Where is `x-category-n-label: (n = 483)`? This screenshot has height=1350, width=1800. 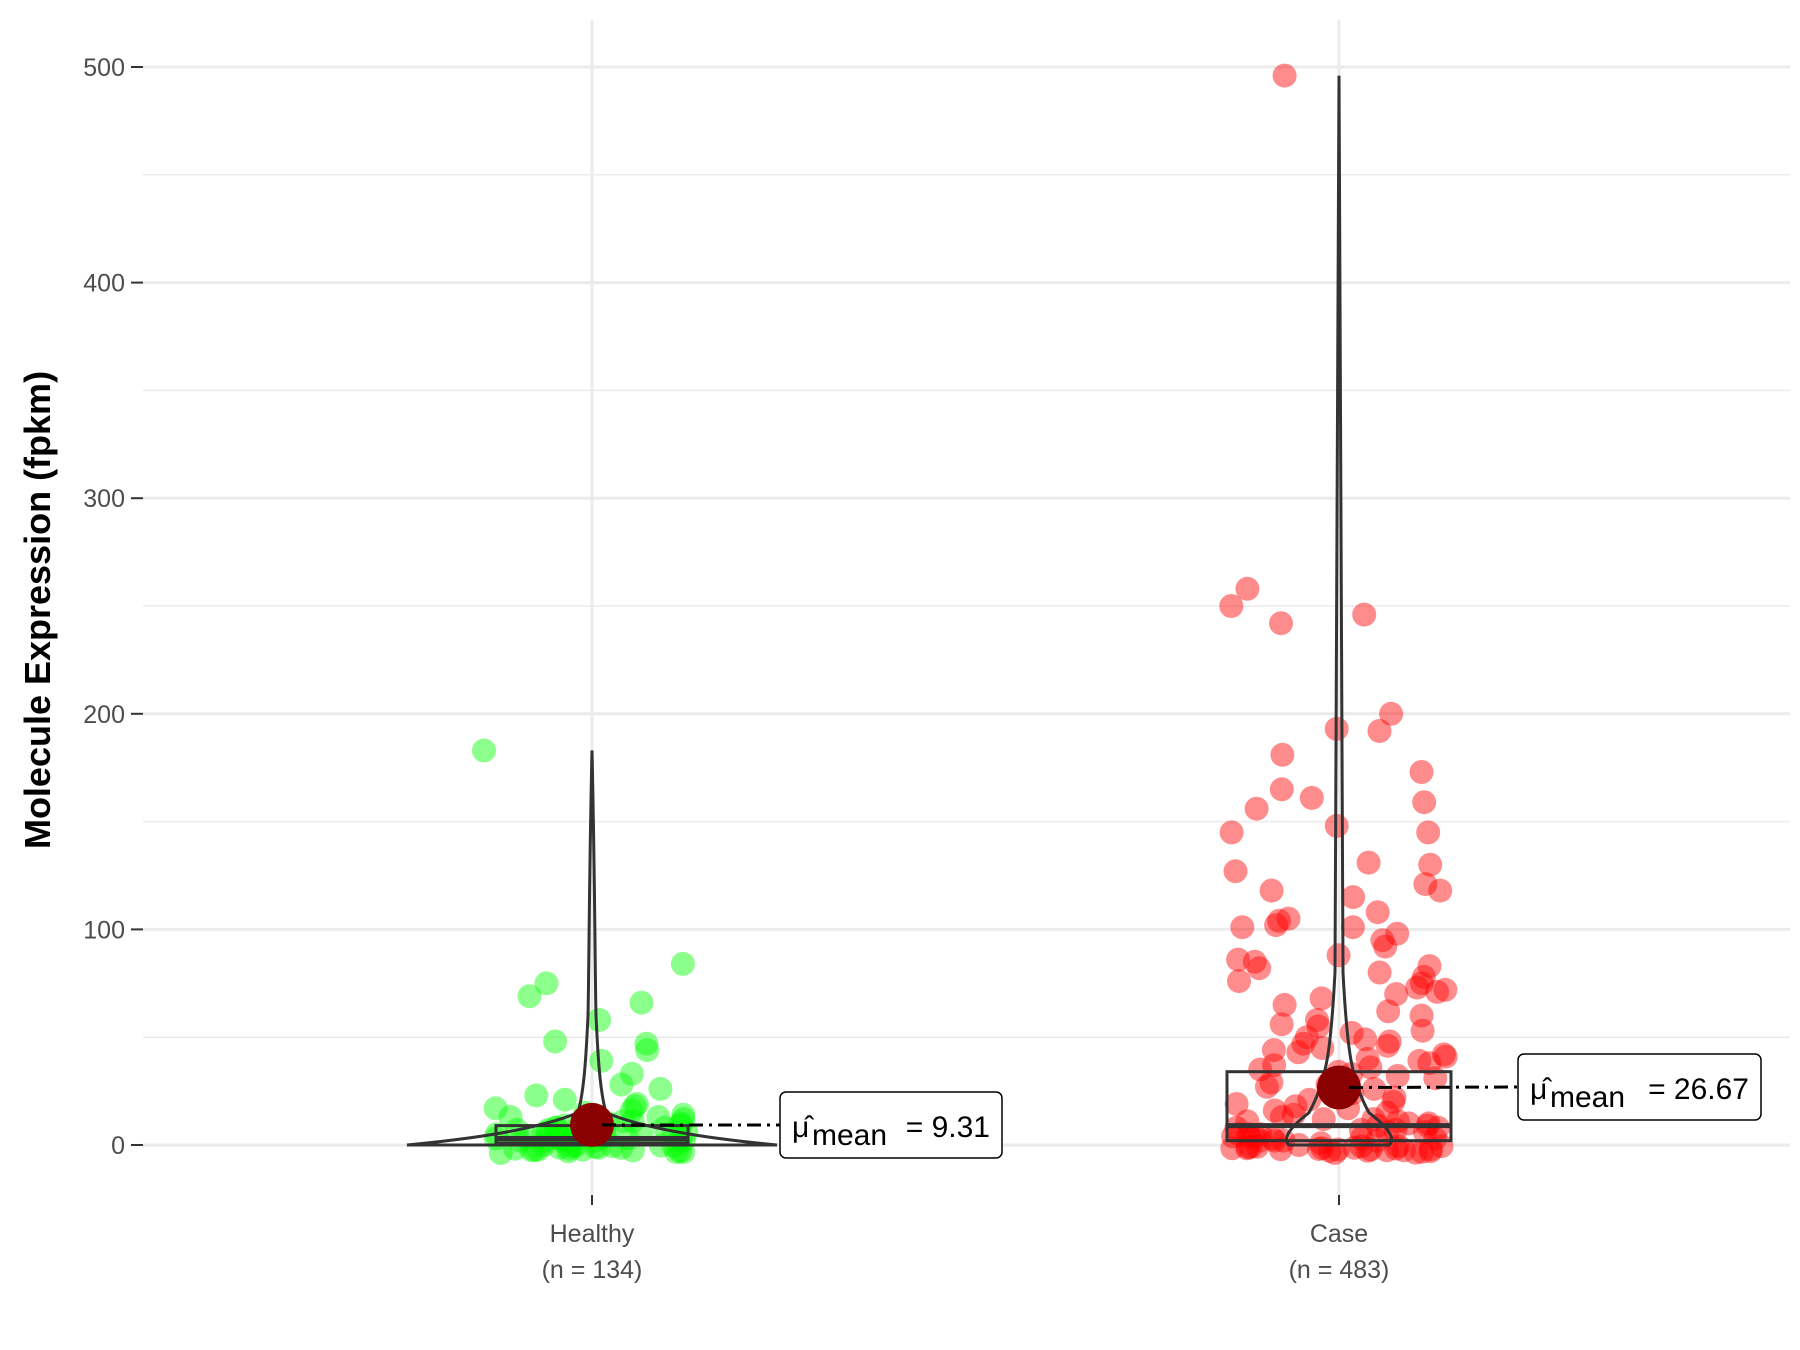
x-category-n-label: (n = 483) is located at coordinates (1339, 1270).